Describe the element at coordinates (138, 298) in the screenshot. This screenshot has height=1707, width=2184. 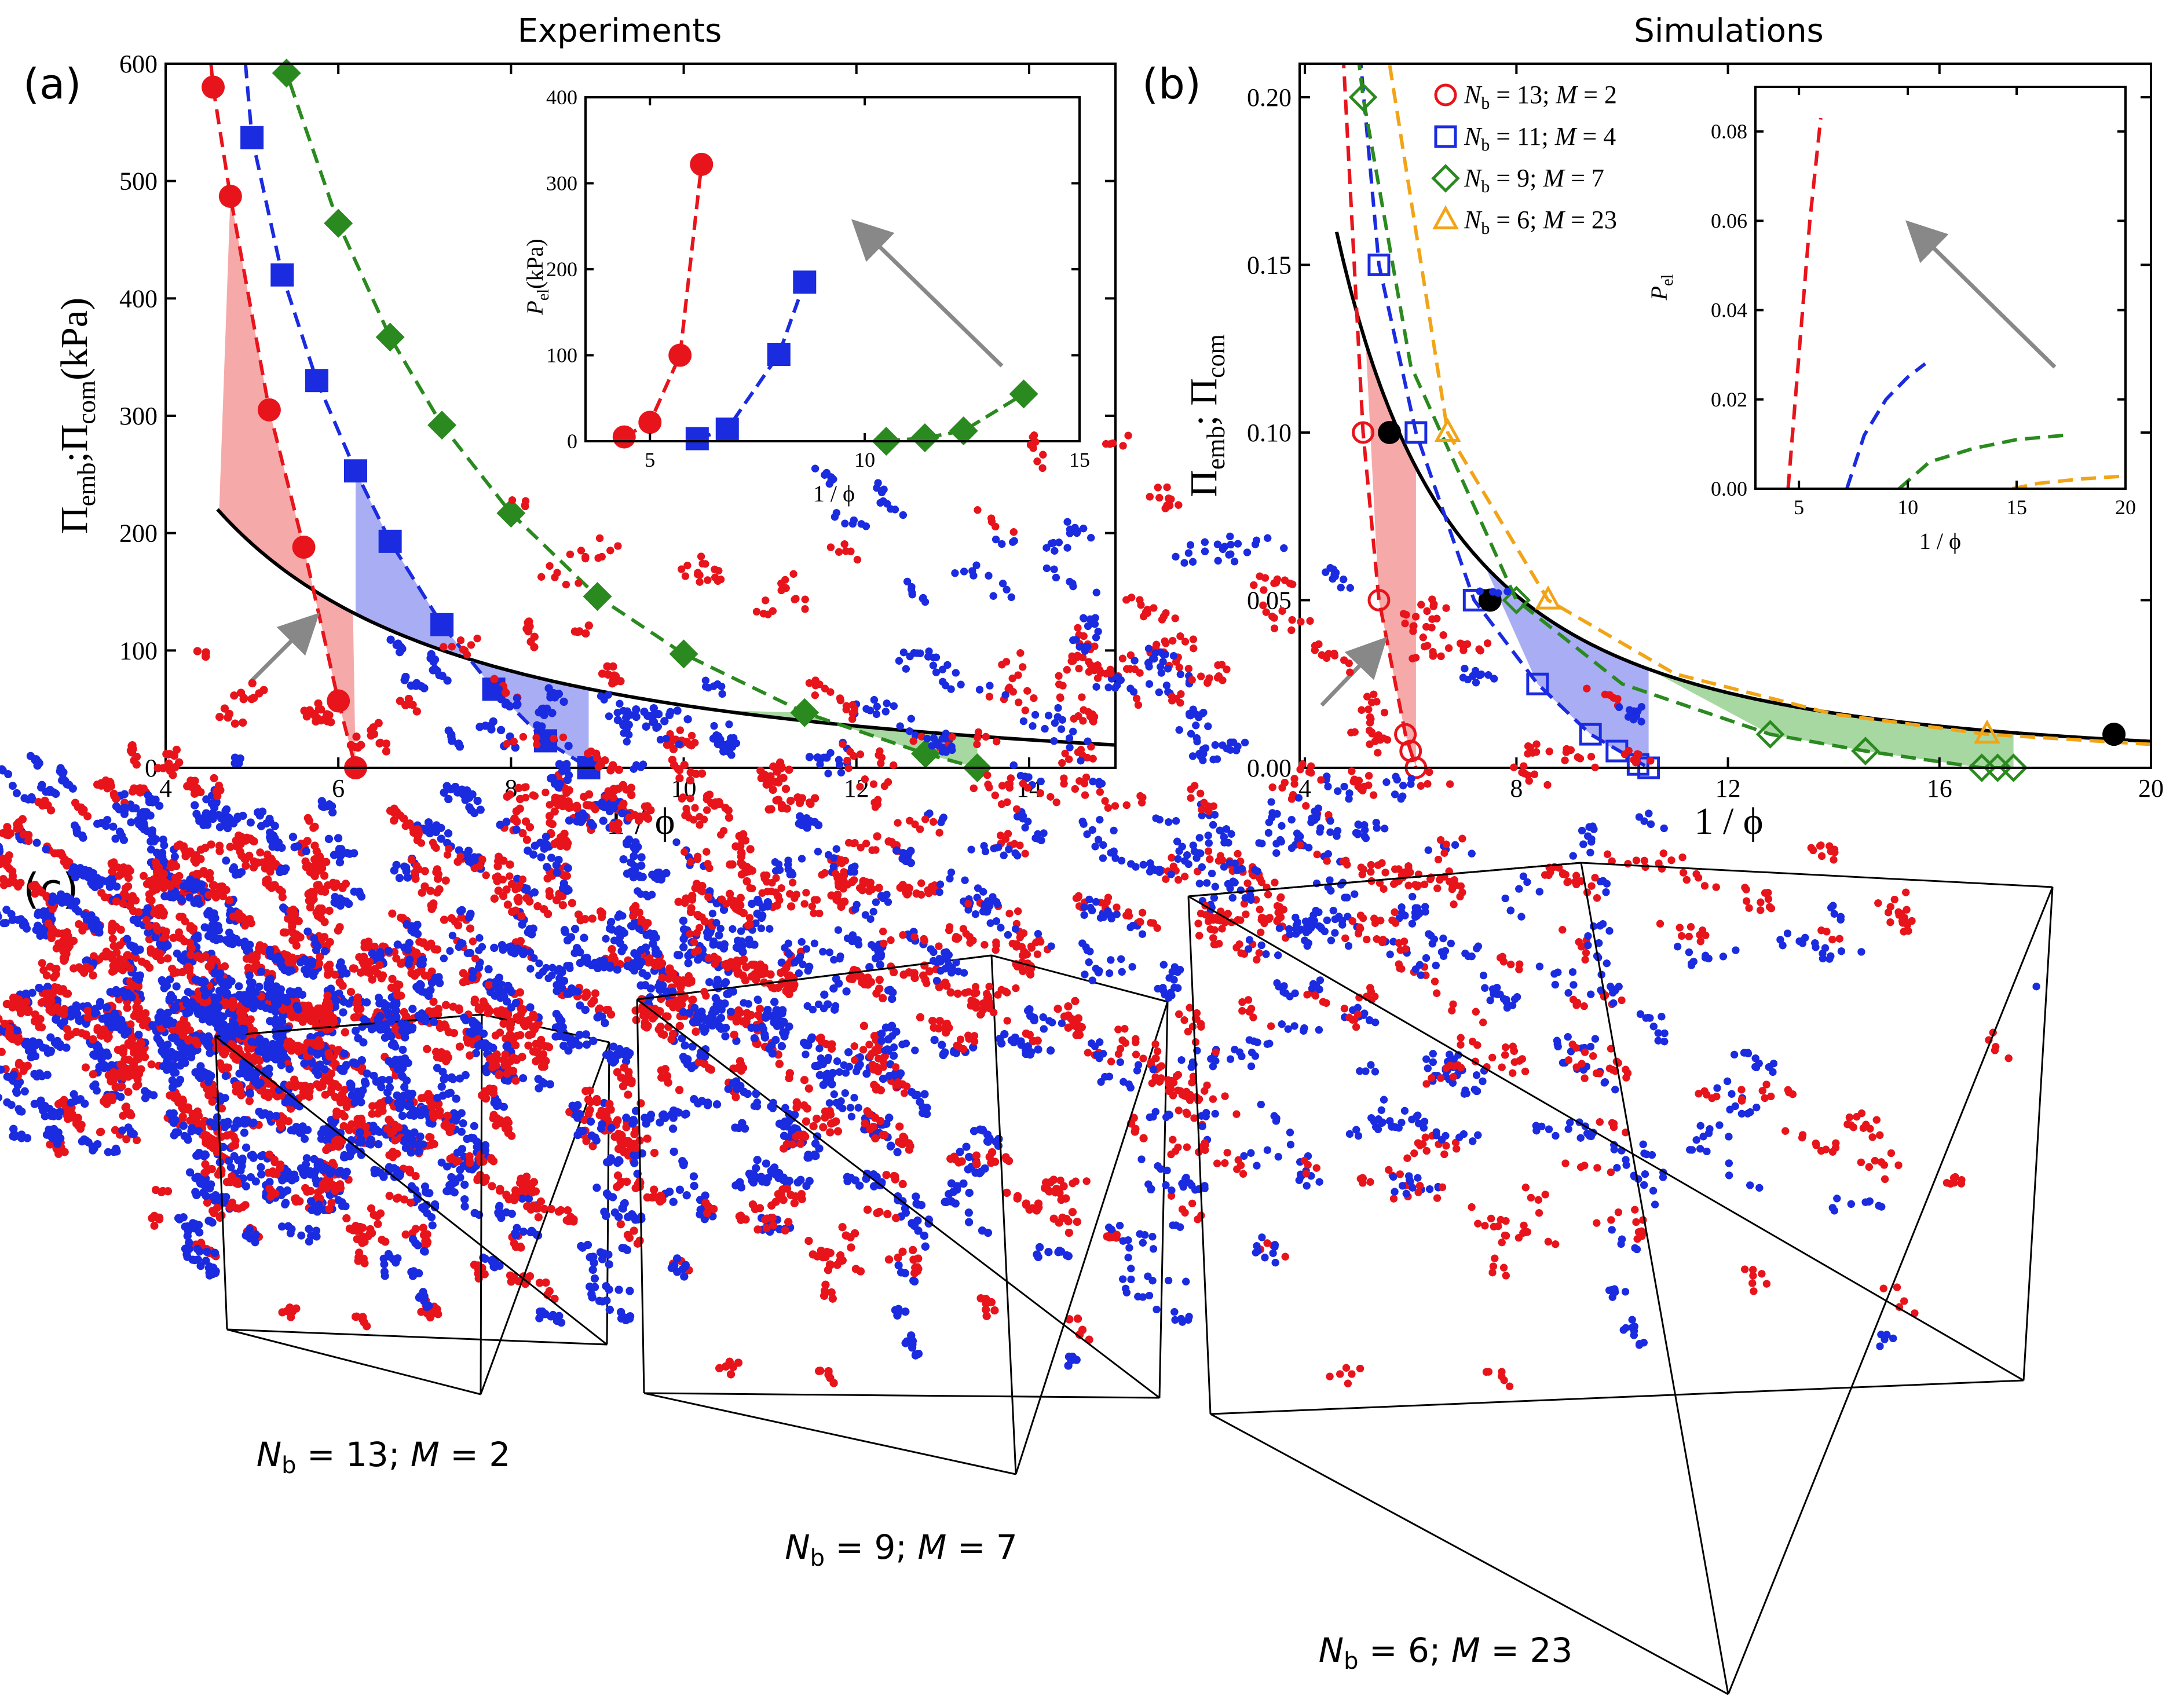
I see `panel-a-ytick-label: 400` at that location.